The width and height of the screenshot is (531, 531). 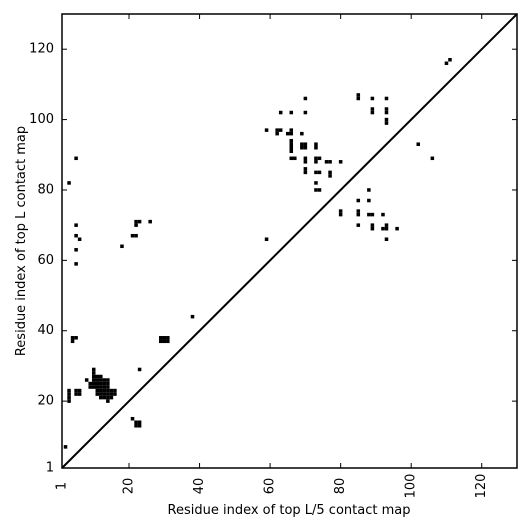 What do you see at coordinates (289, 510) in the screenshot?
I see `x-axis-label: Residue index of top L/5 contact map` at bounding box center [289, 510].